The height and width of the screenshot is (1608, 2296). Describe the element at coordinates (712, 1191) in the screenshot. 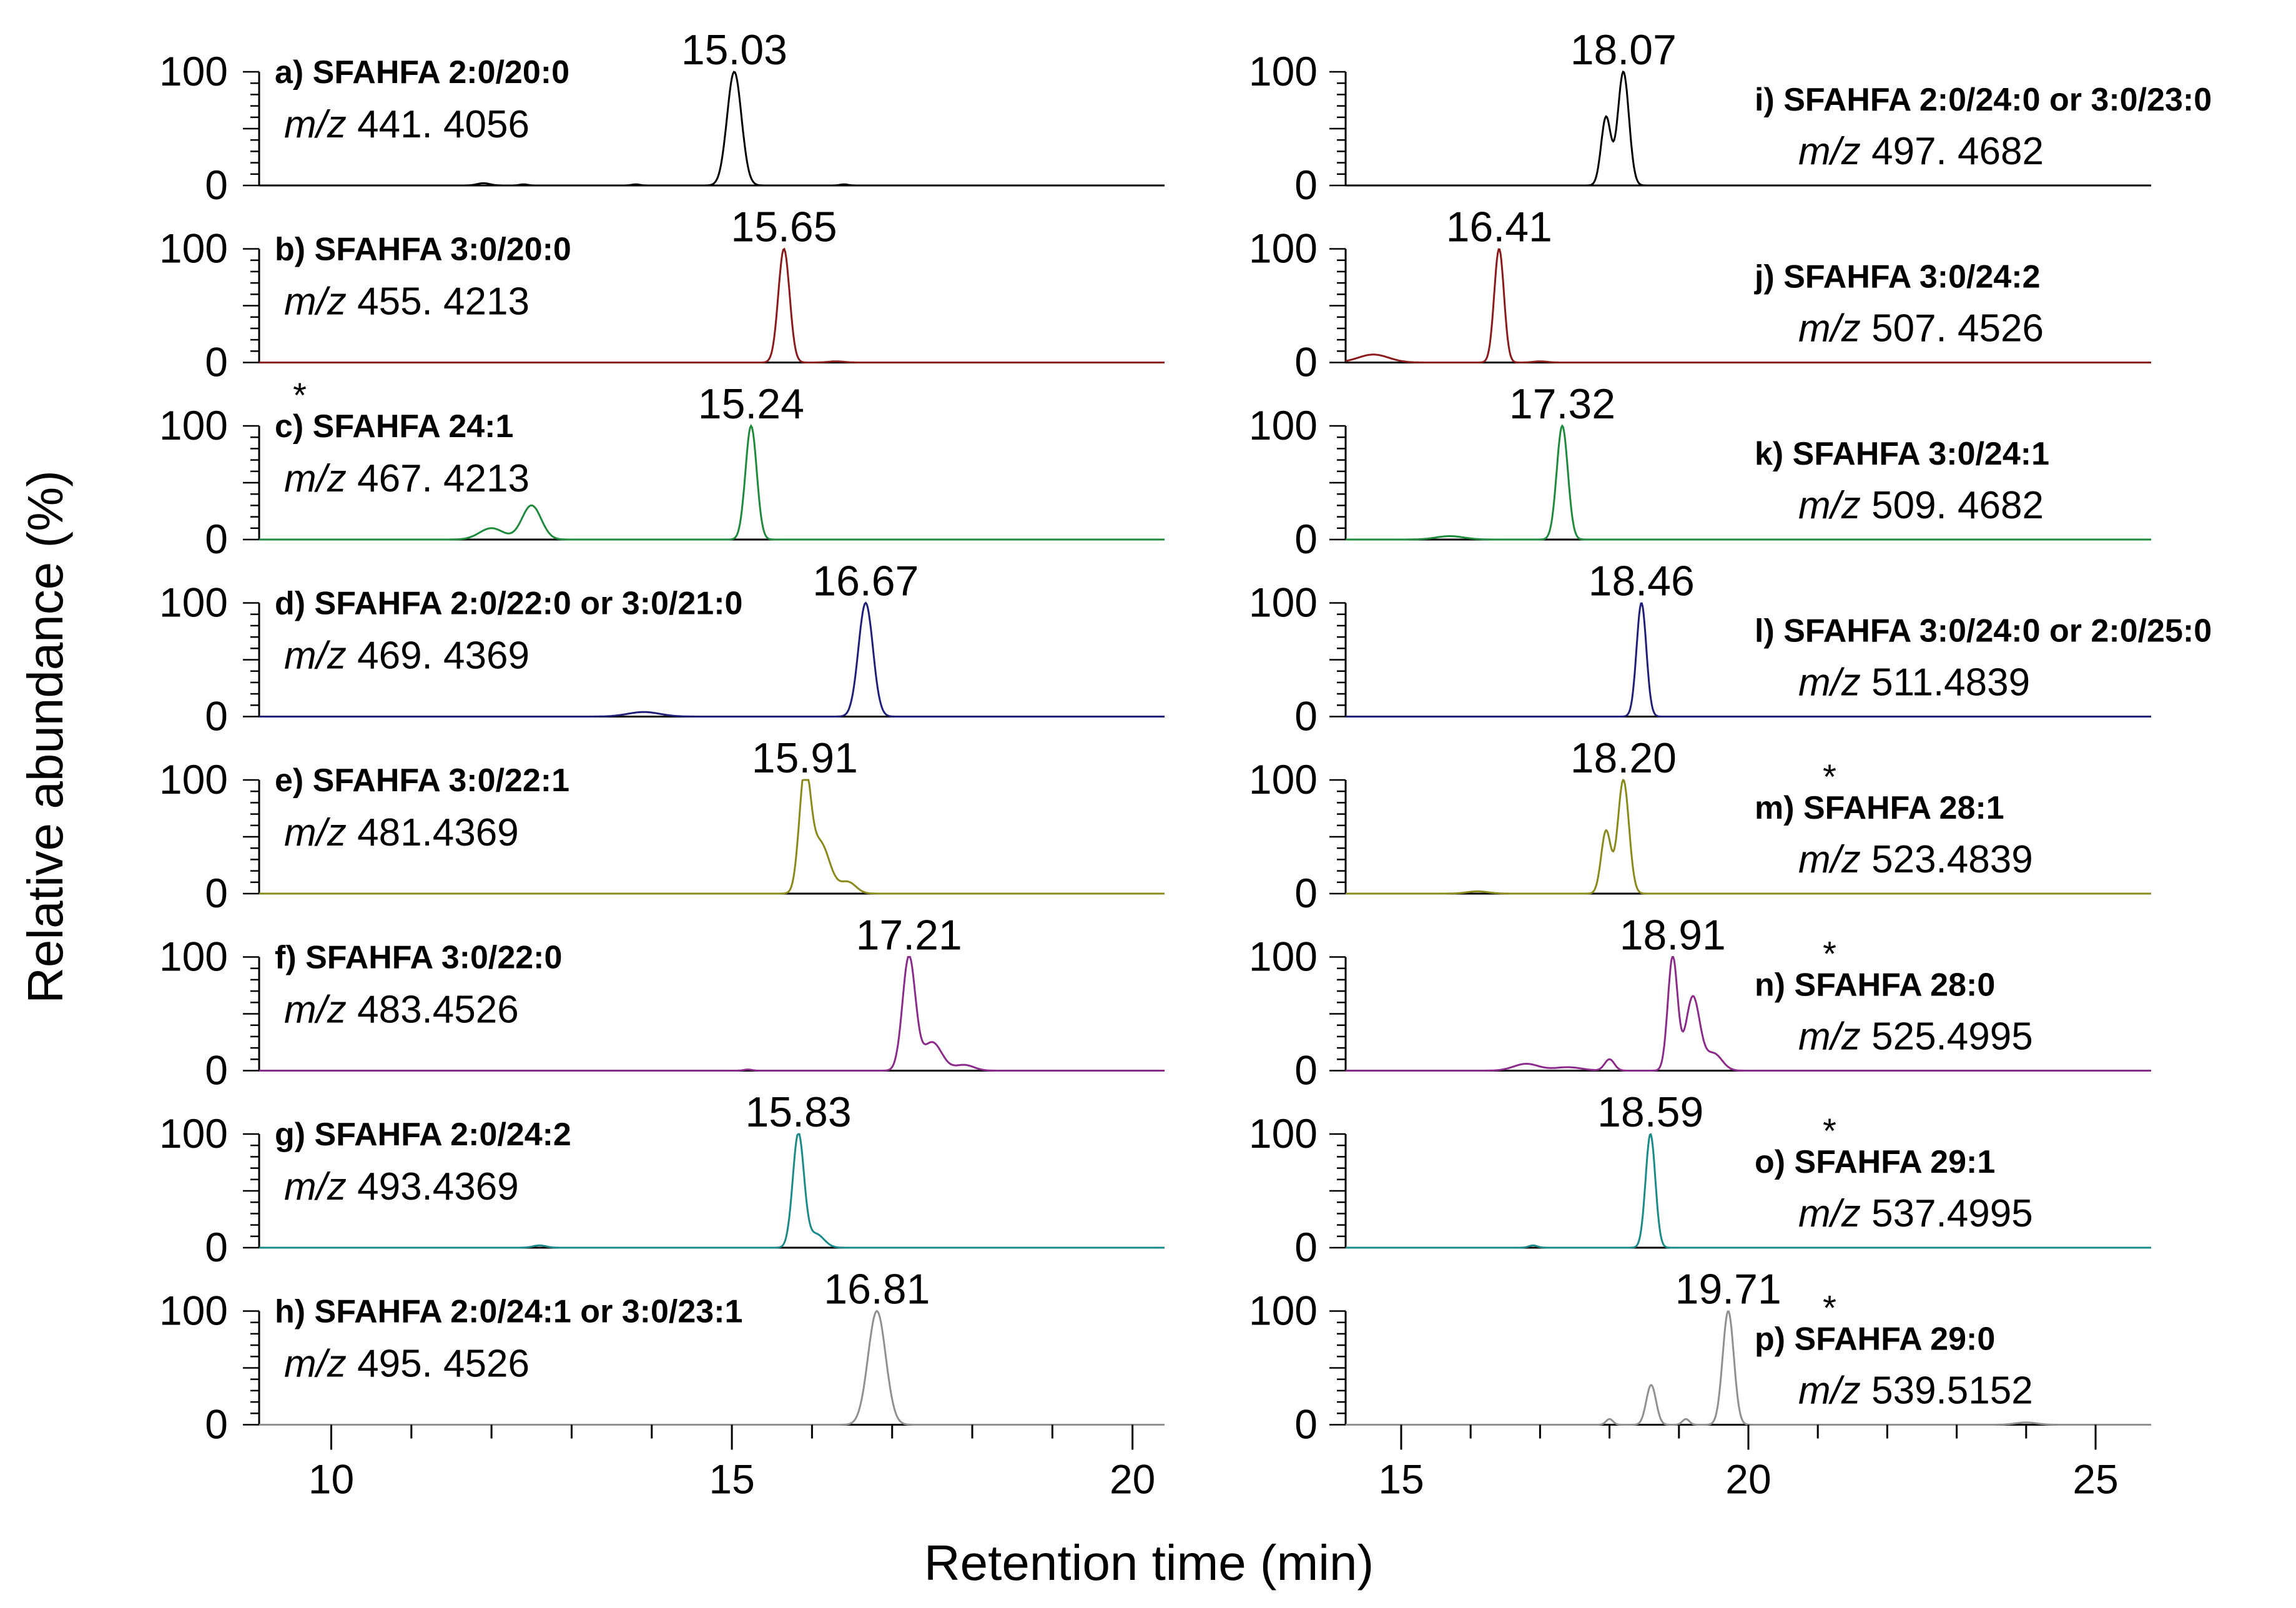

I see `trace-g` at that location.